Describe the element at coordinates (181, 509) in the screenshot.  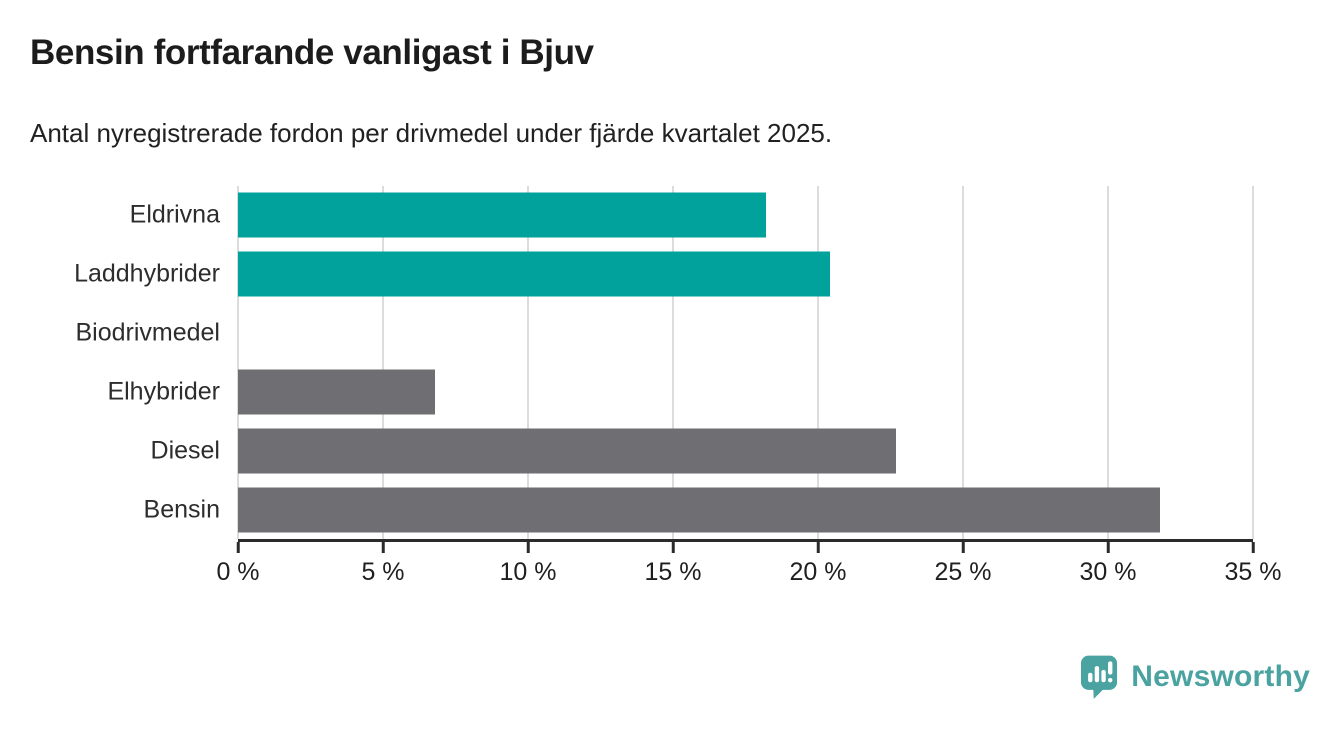
I see `category-label: Bensin` at that location.